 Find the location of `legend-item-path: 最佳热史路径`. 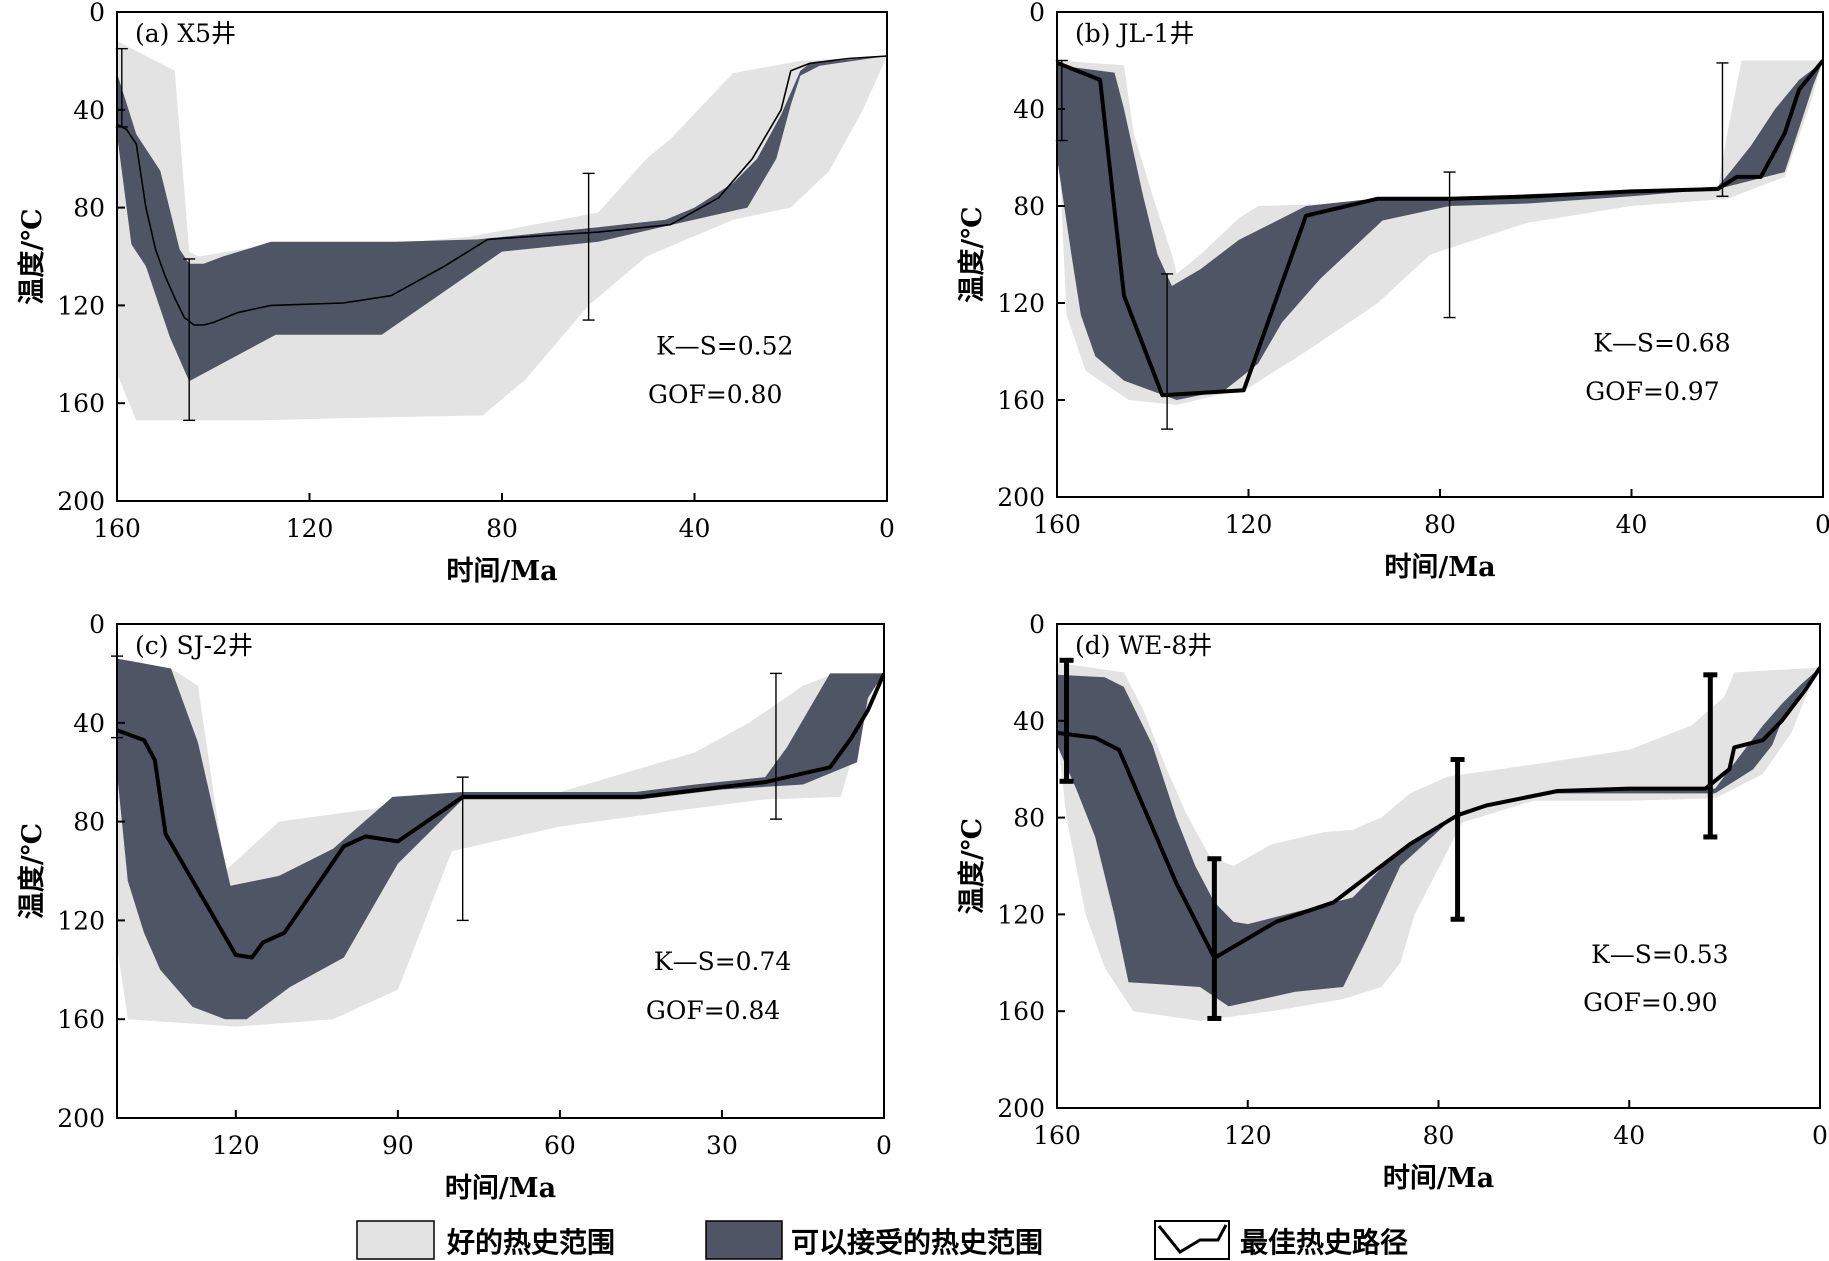

legend-item-path: 最佳热史路径 is located at coordinates (1281, 1240).